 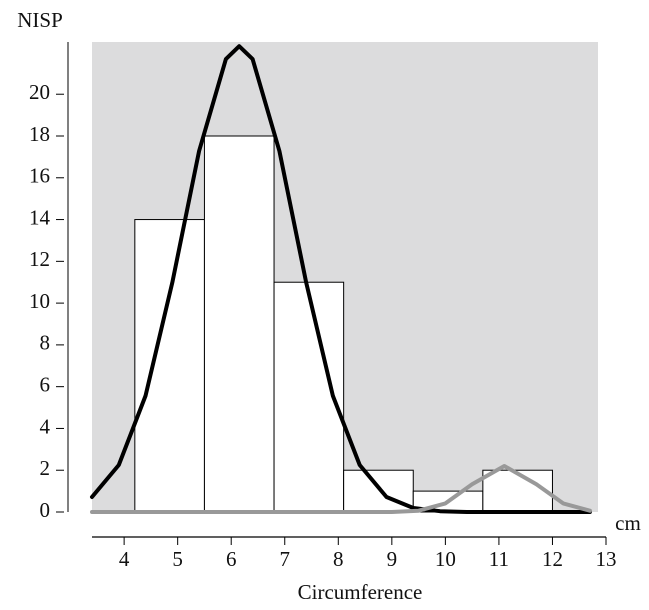 What do you see at coordinates (39, 134) in the screenshot?
I see `y-tick-label: 18` at bounding box center [39, 134].